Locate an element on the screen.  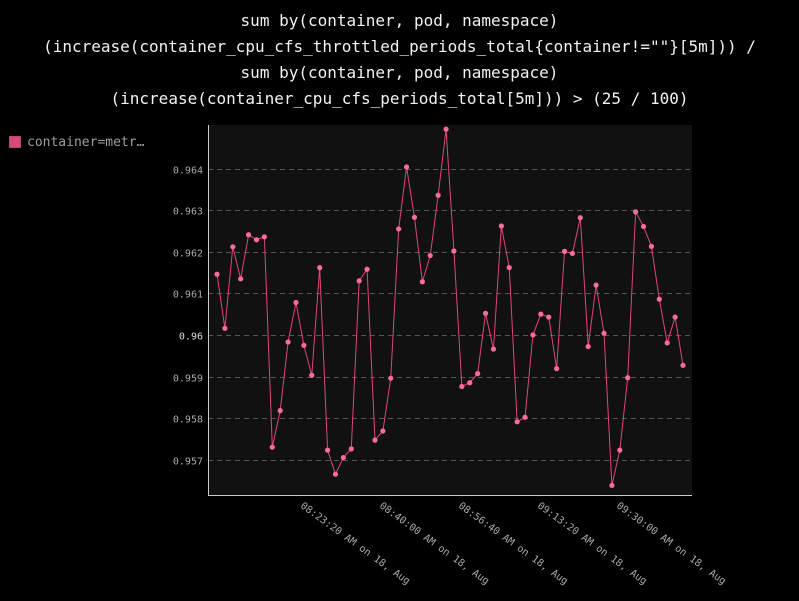
y-tick-label: 0.964 is located at coordinates (188, 171).